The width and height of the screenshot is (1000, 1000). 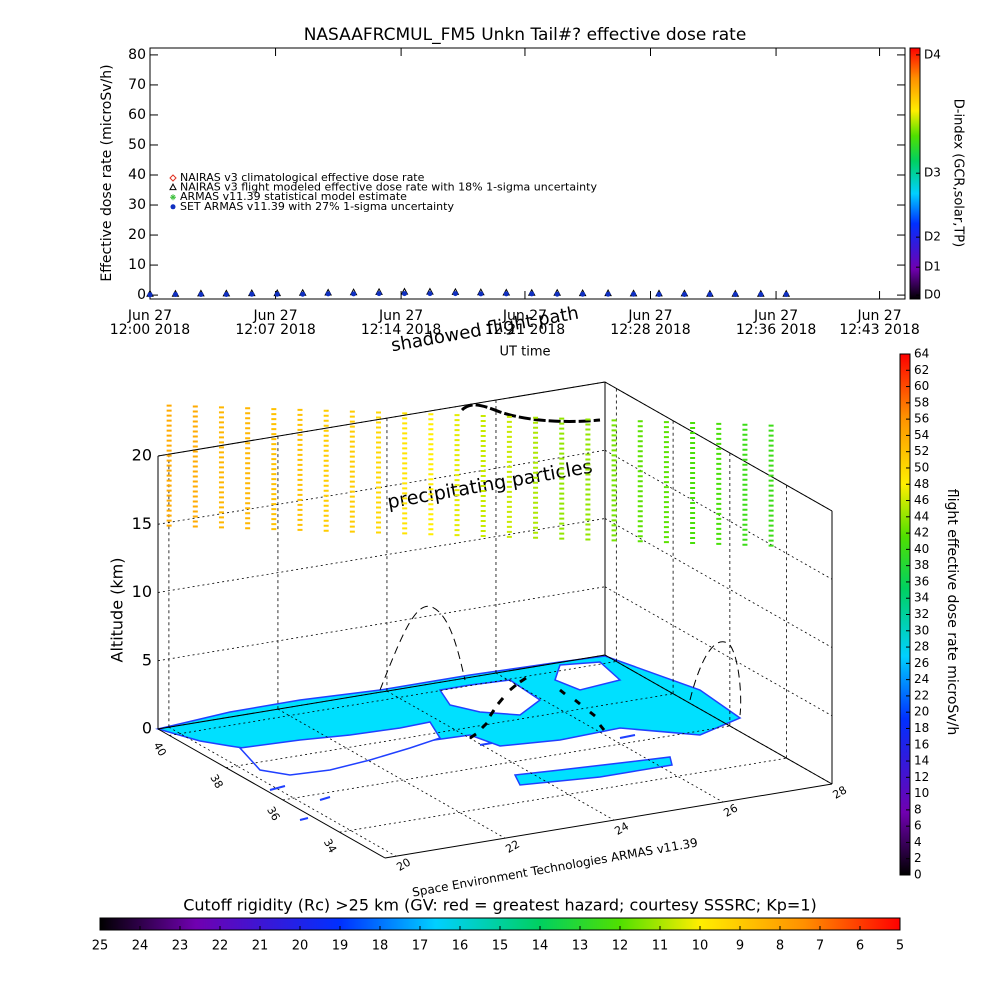 I want to click on colorbar-tick-label: 8, so click(x=780, y=946).